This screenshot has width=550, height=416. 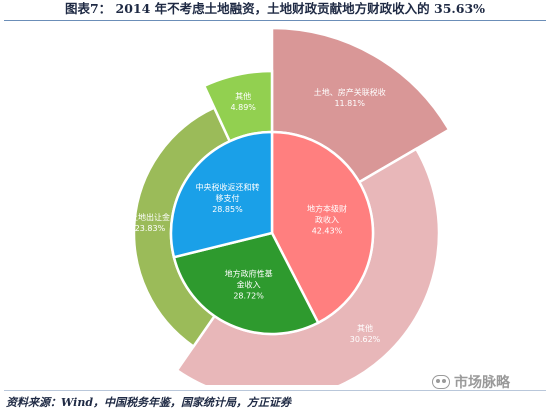 I want to click on watermark: 市场脉略, so click(x=471, y=382).